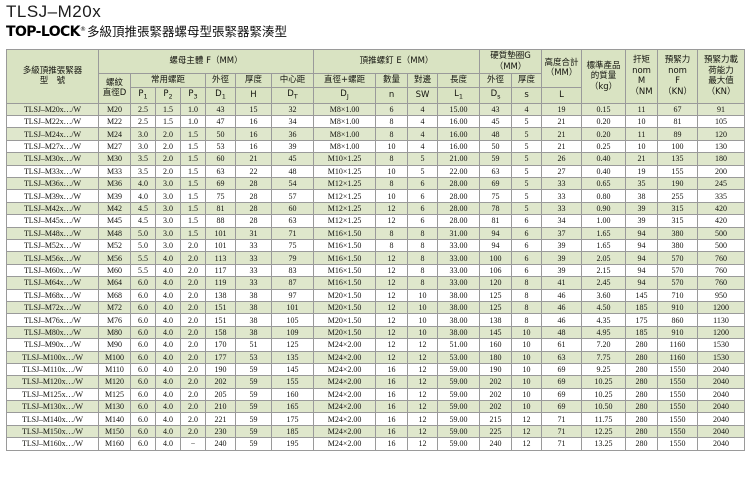 Image resolution: width=750 pixels, height=493 pixels. What do you see at coordinates (220, 80) in the screenshot?
I see `header-outer-diameter-nut: 外徑` at bounding box center [220, 80].